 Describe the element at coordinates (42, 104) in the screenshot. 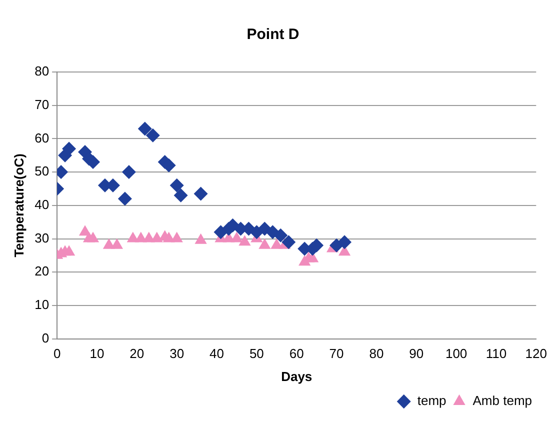

I see `y-tick-label: 70` at that location.